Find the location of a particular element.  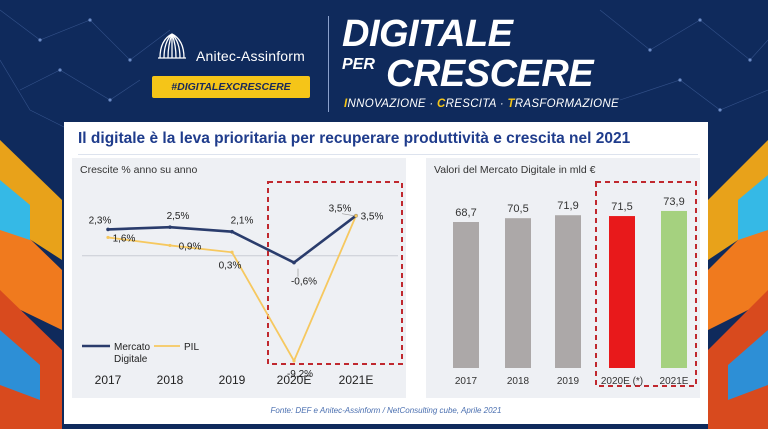

legend-pil-label: PIL is located at coordinates (191, 347).